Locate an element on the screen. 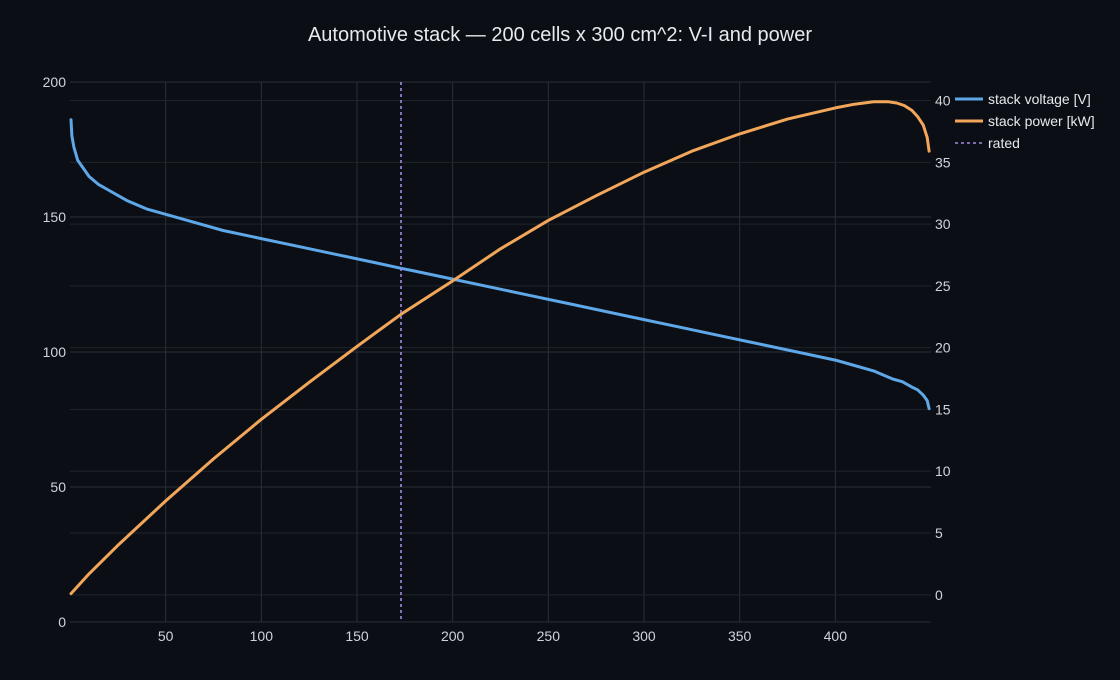 The height and width of the screenshot is (680, 1120). y-tick-label: 50 is located at coordinates (58, 487).